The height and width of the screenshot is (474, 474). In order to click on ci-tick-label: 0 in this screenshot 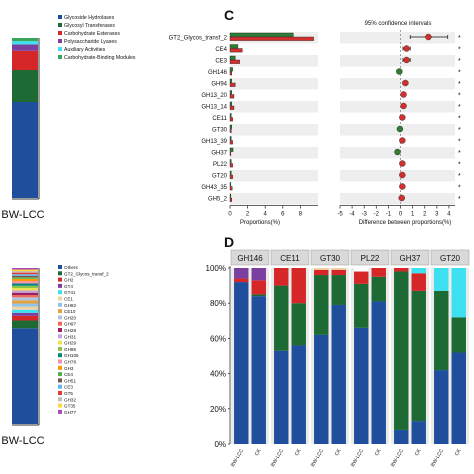, I will do `click(401, 215)`.